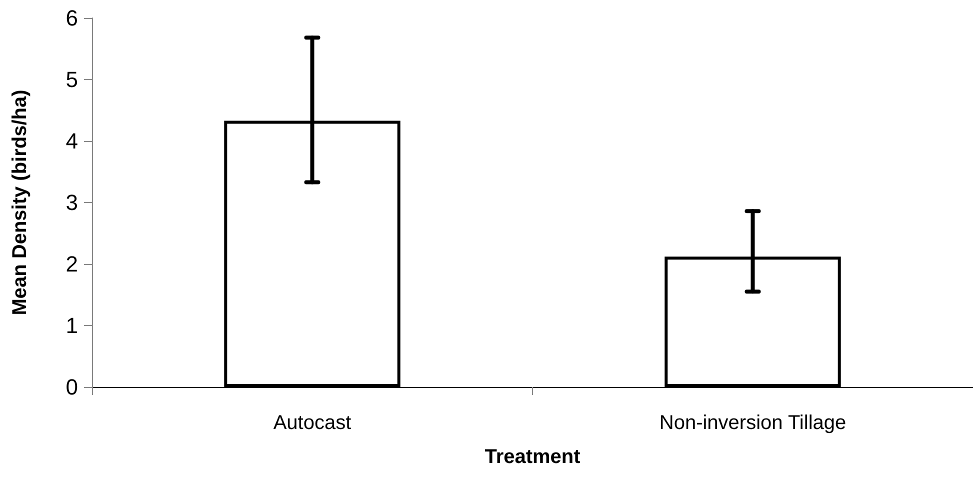 This screenshot has width=973, height=494. I want to click on y-axis-title: Mean Density (birds/ha), so click(20, 203).